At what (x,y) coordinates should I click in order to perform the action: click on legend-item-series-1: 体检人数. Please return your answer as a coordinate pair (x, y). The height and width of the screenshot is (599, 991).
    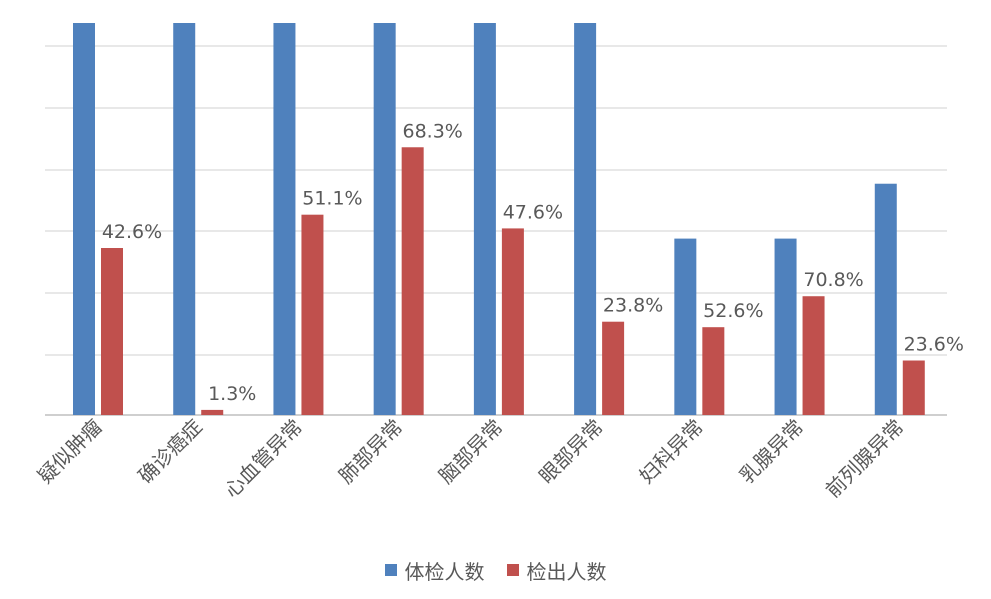
    Looking at the image, I should click on (434, 570).